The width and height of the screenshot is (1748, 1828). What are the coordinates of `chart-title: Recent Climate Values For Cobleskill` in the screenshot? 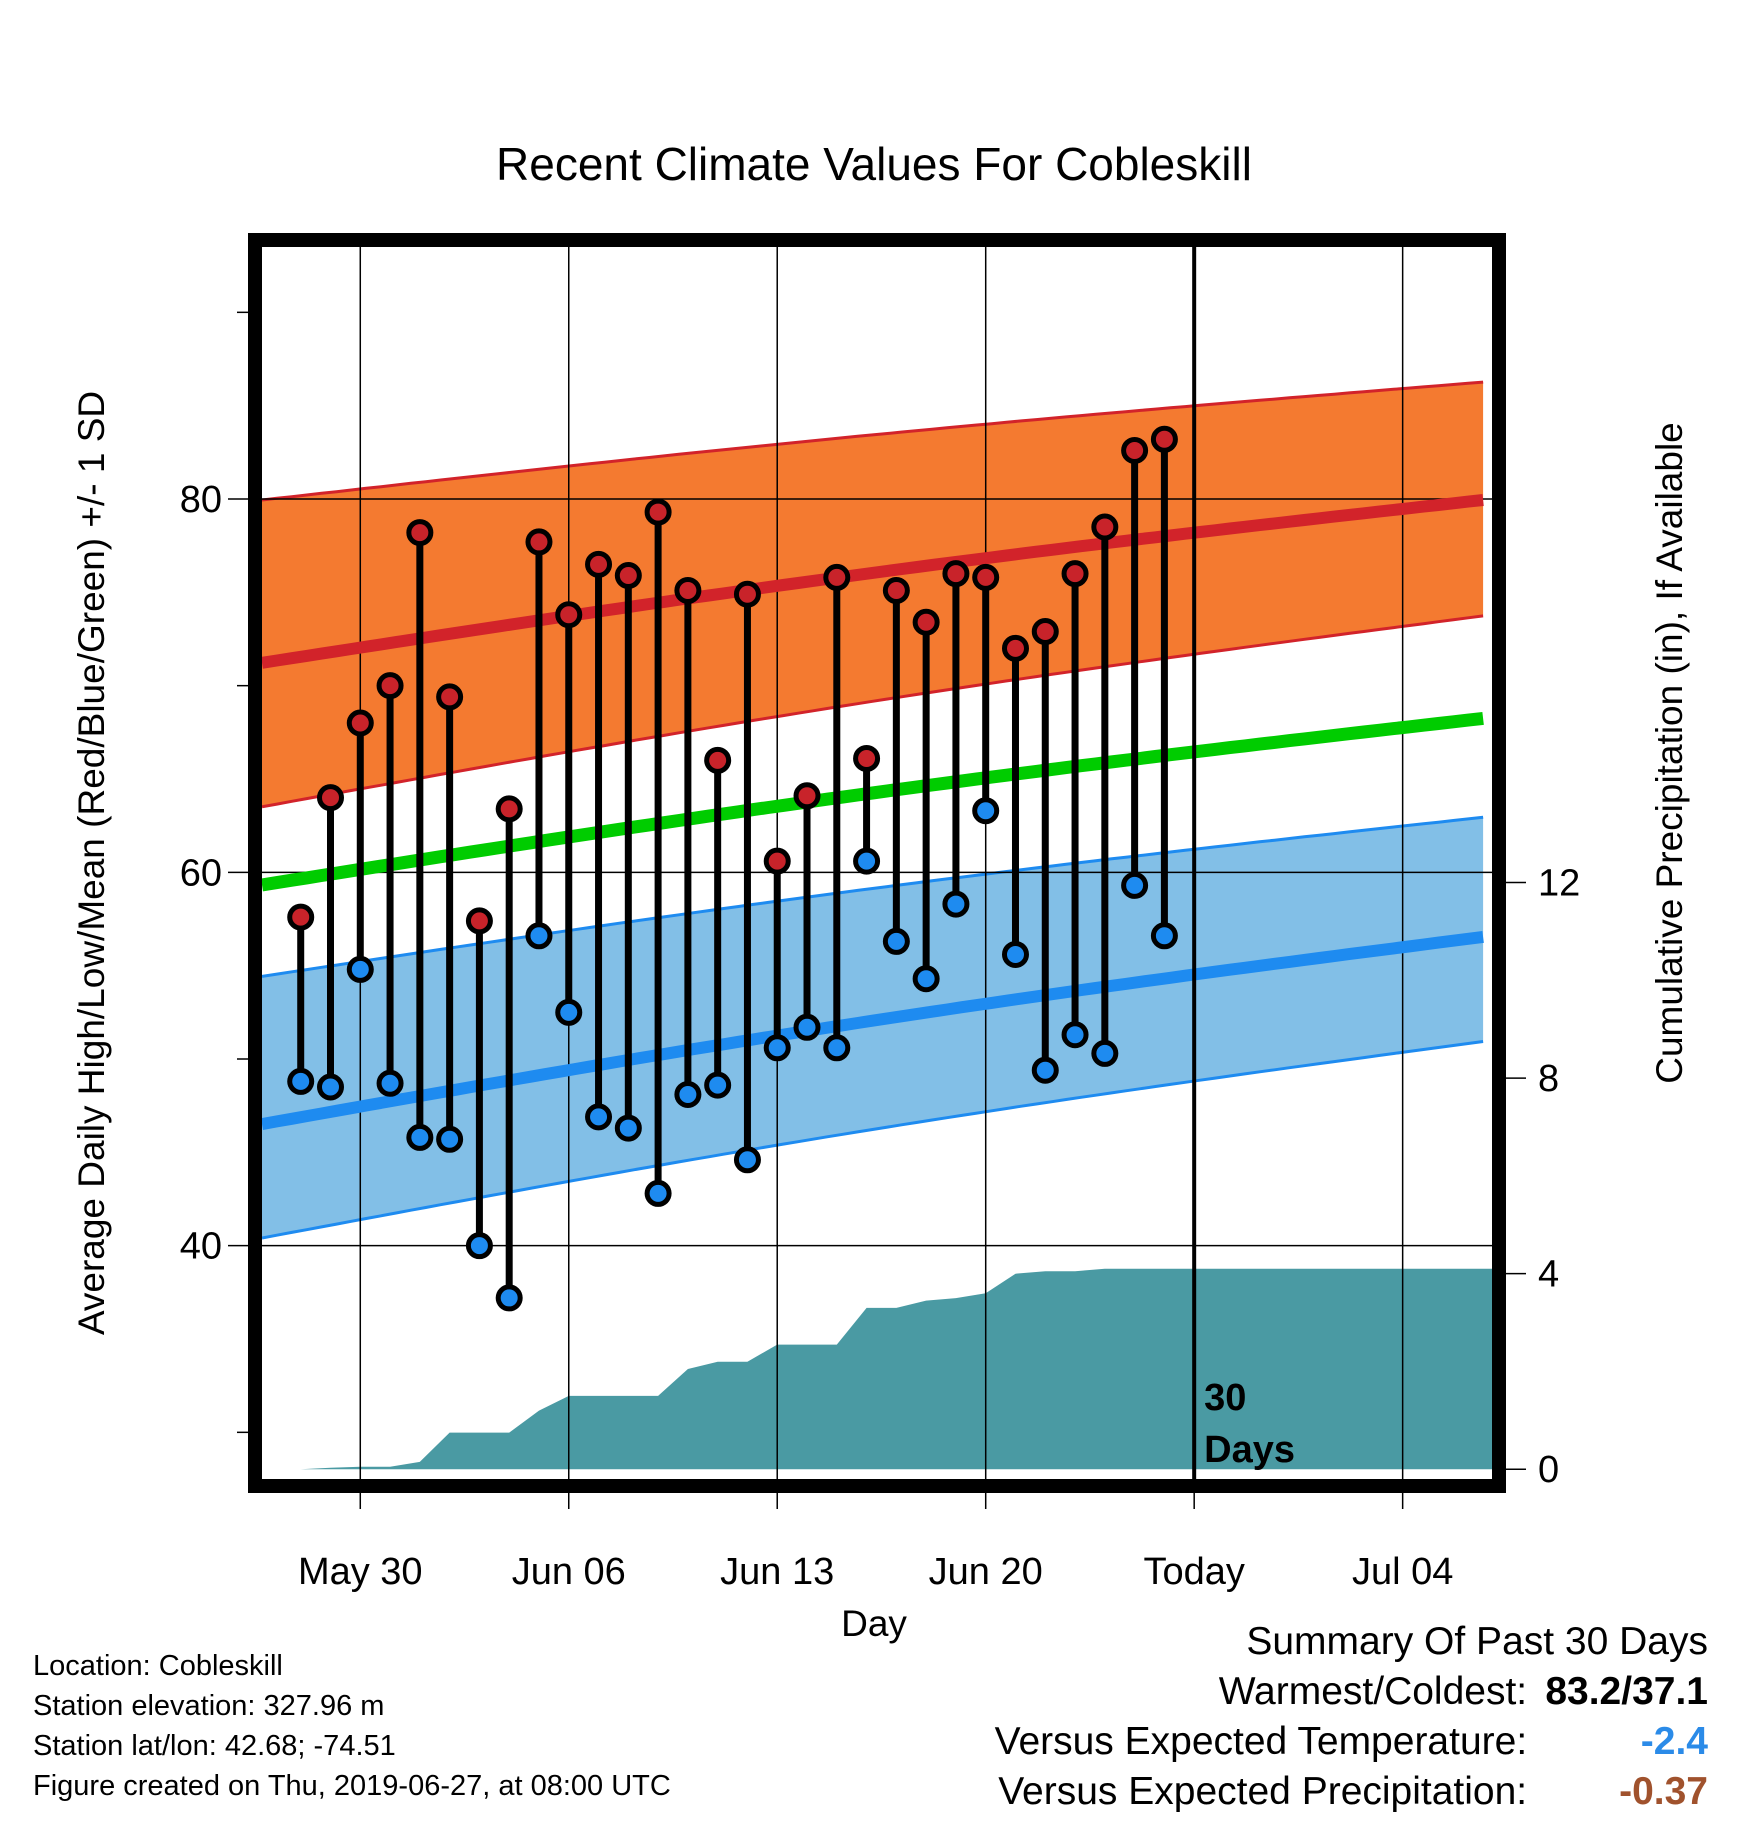 It's located at (874, 164).